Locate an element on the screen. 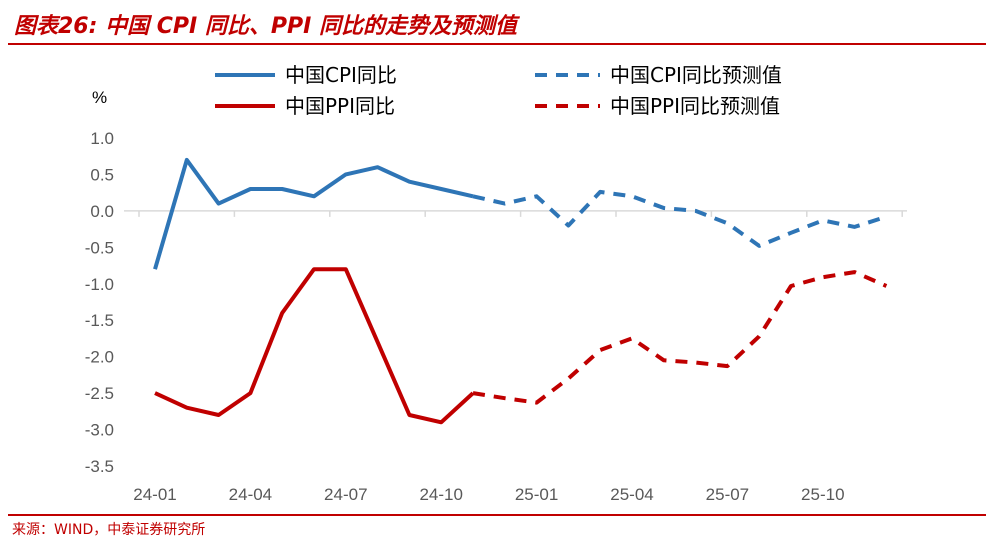  legend-label: 中国PPI同比 is located at coordinates (340, 106).